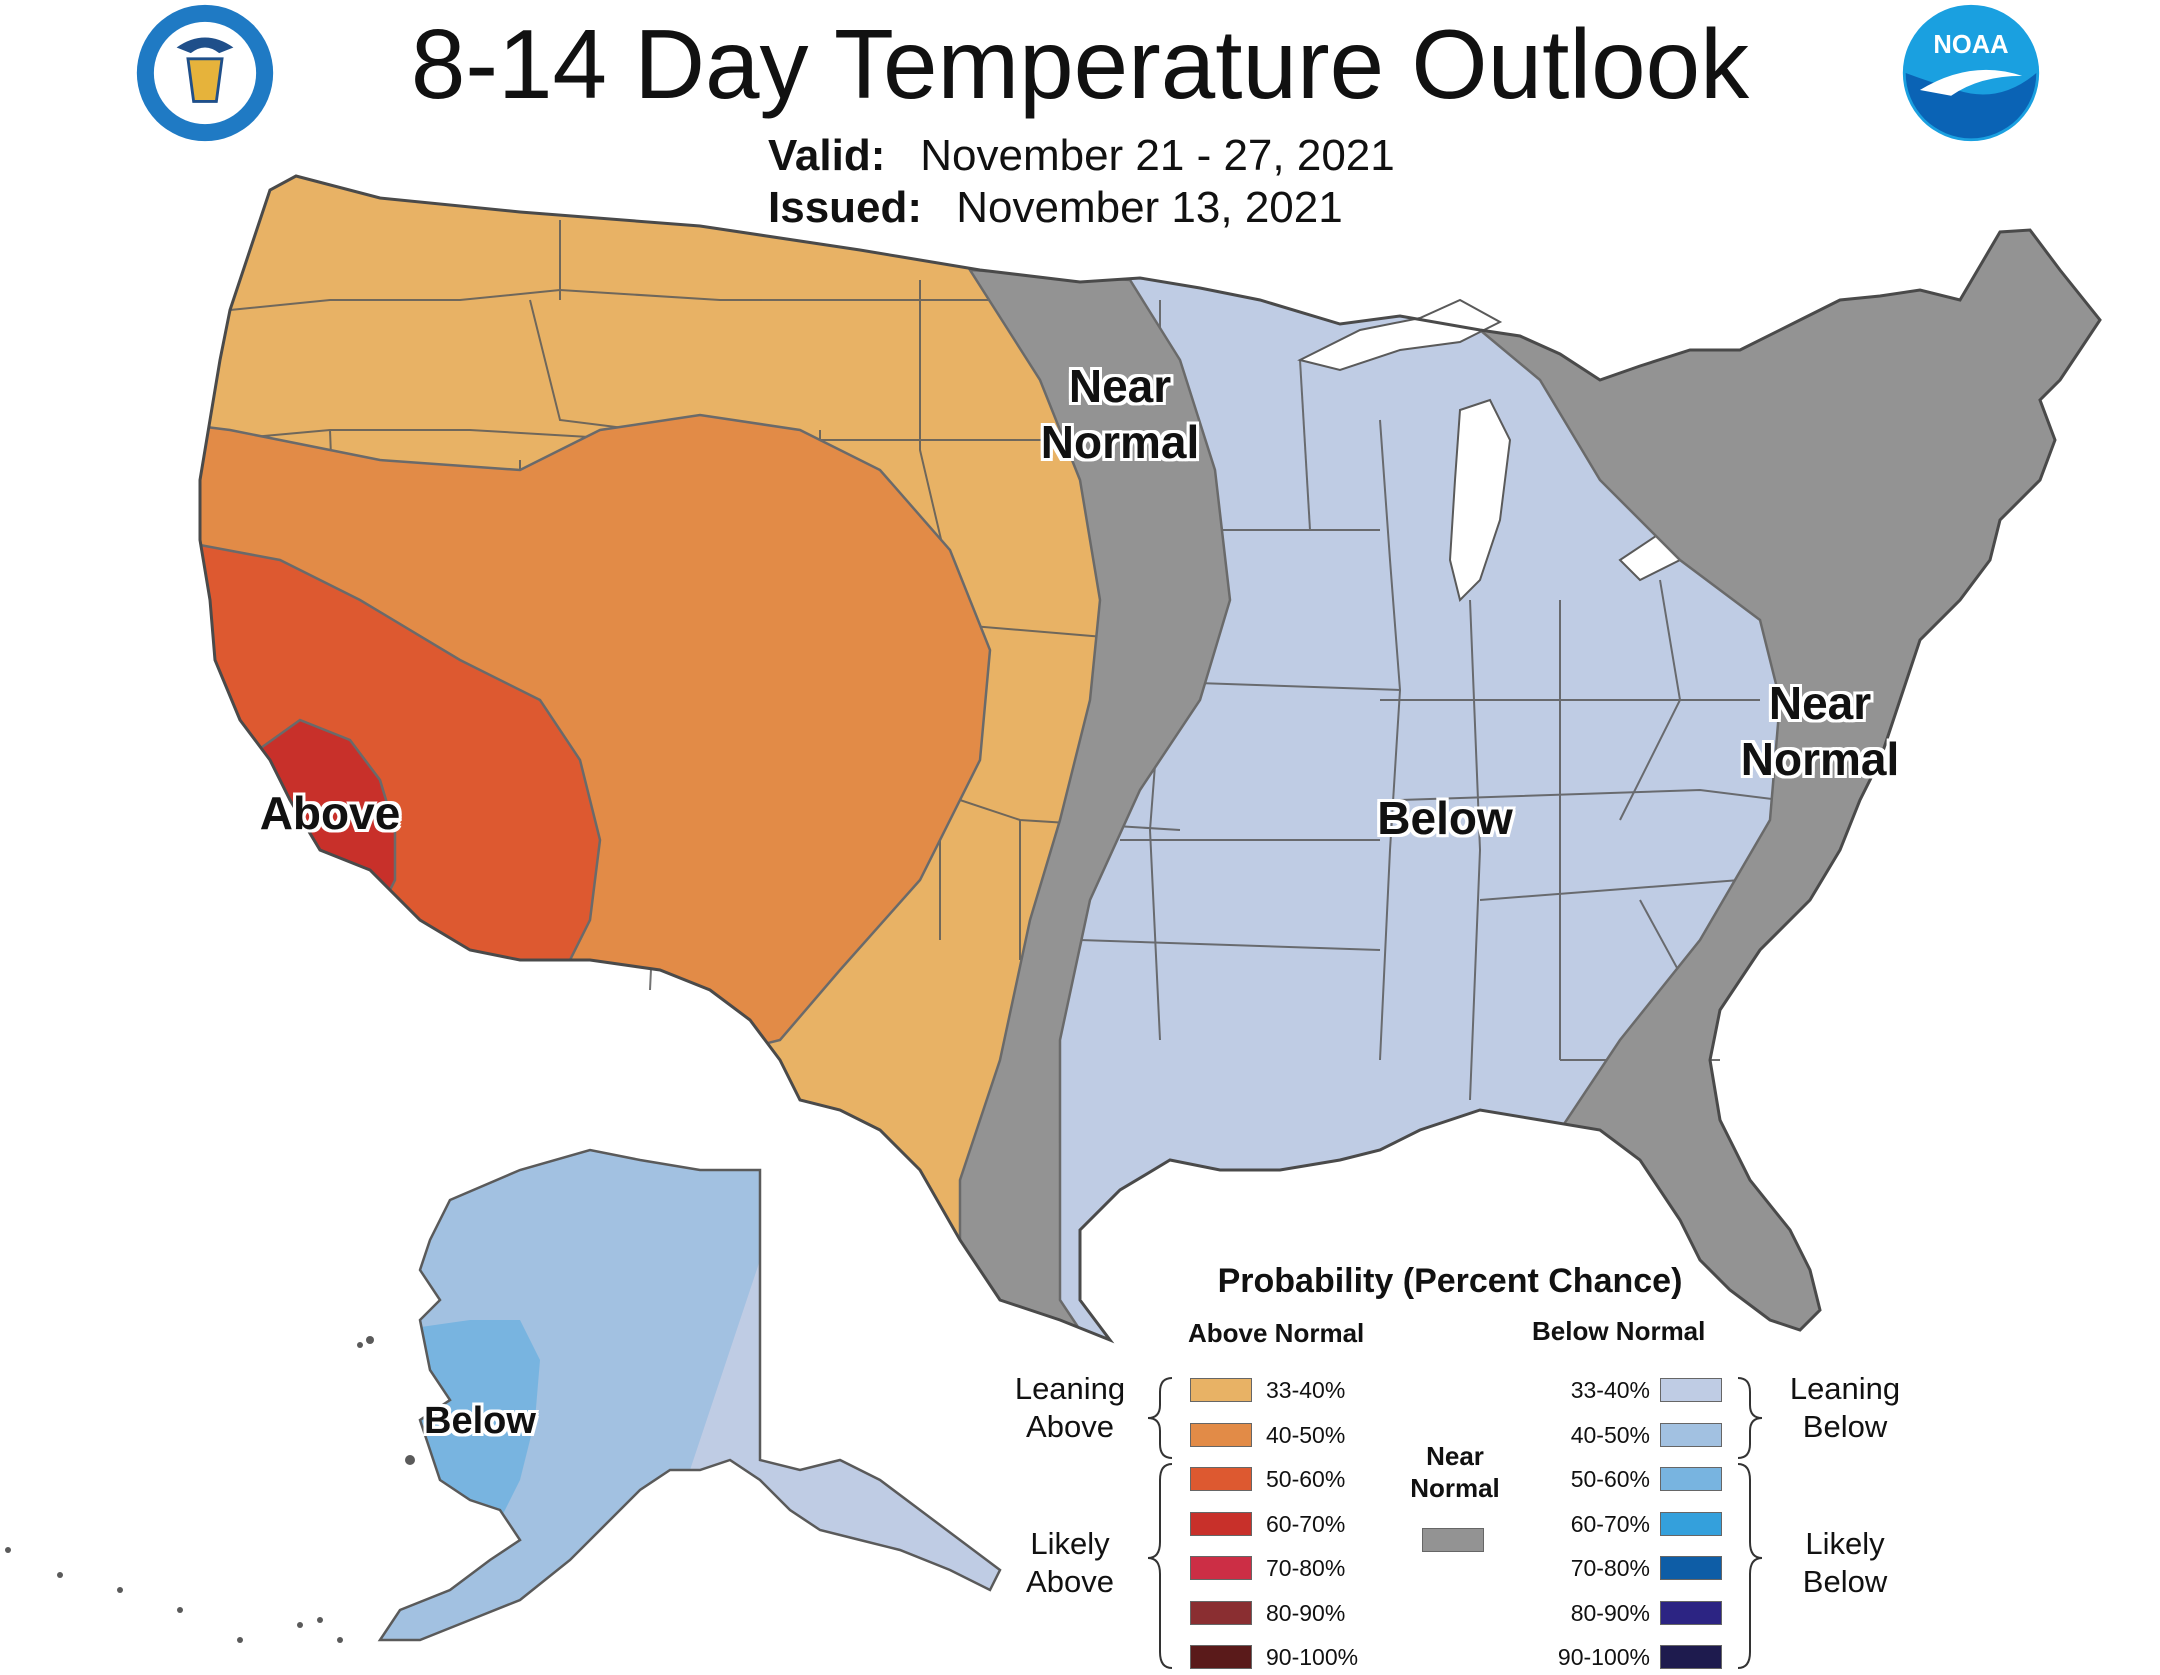 Image resolution: width=2160 pixels, height=1675 pixels. What do you see at coordinates (1149, 207) in the screenshot?
I see `issued-value: November 13, 2021` at bounding box center [1149, 207].